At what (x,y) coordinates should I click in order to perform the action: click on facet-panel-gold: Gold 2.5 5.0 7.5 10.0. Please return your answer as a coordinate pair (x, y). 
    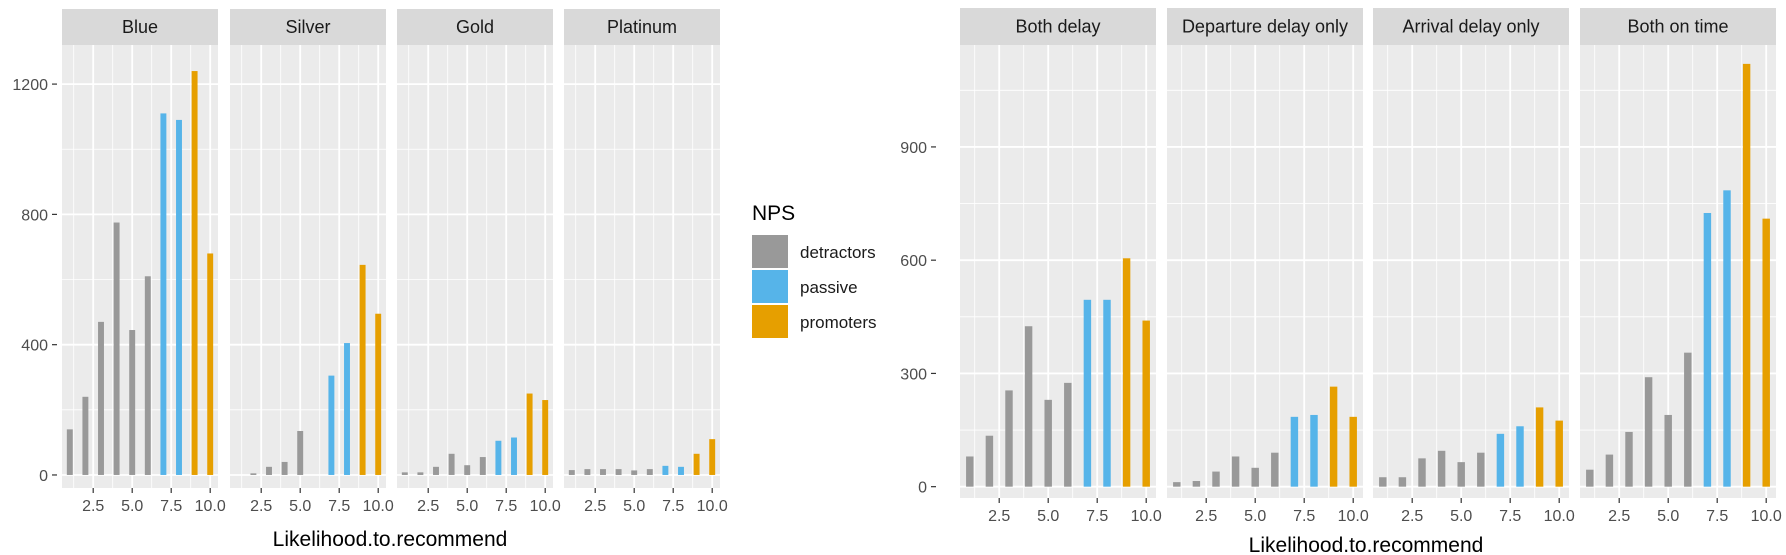
    Looking at the image, I should click on (479, 262).